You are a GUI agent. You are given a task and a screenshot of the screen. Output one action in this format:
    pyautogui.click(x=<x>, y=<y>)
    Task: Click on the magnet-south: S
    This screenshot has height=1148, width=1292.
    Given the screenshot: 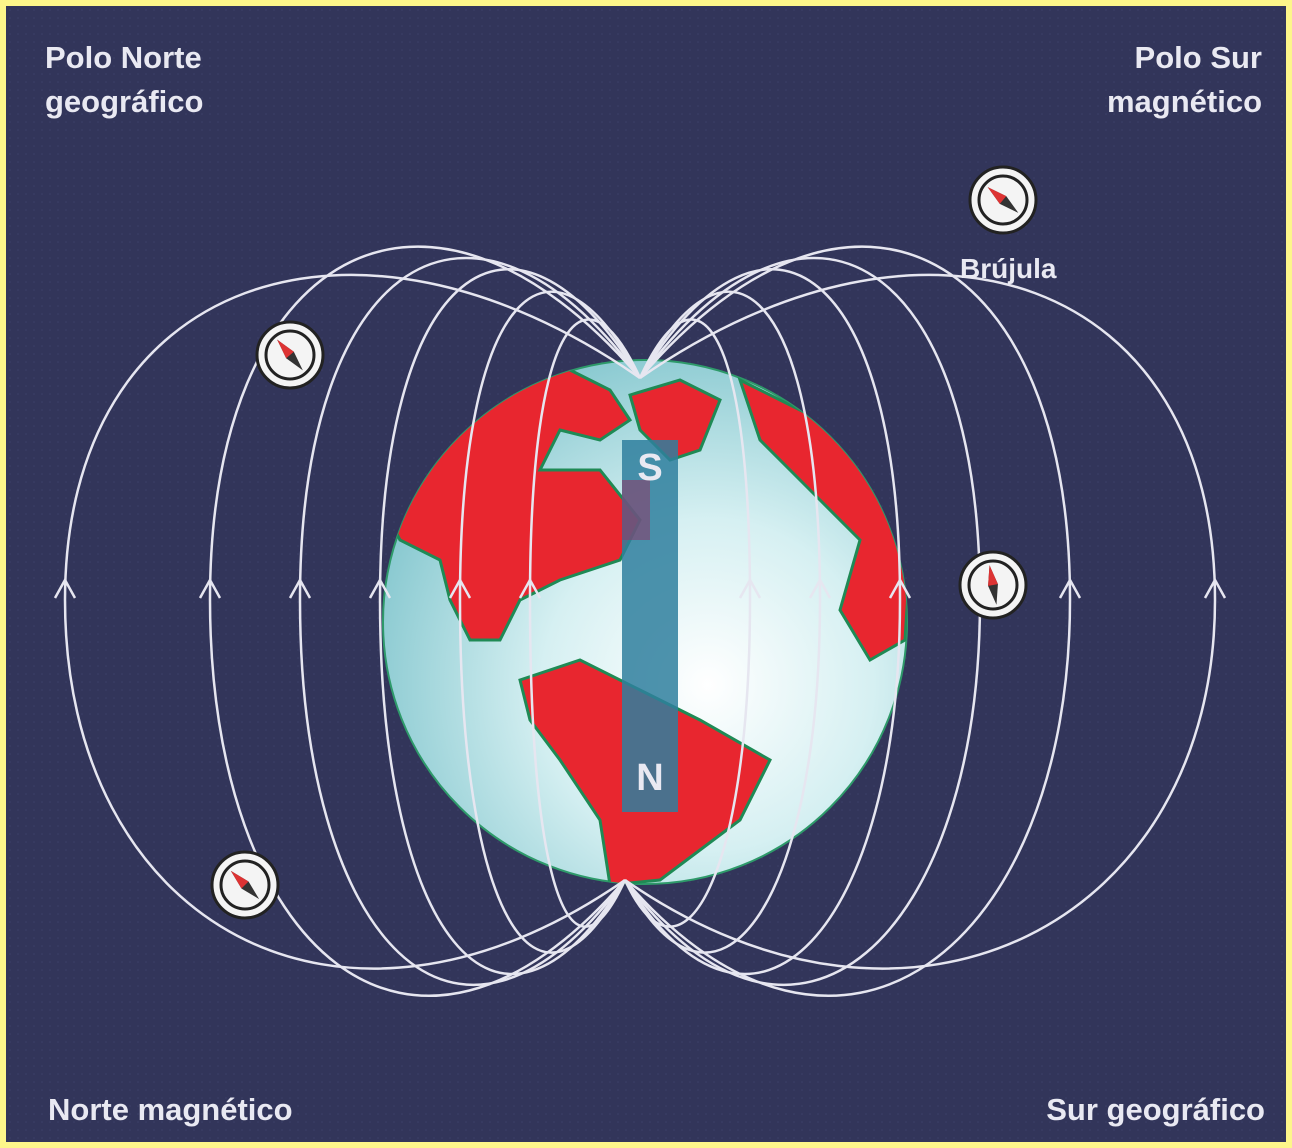 What is the action you would take?
    pyautogui.click(x=649, y=468)
    